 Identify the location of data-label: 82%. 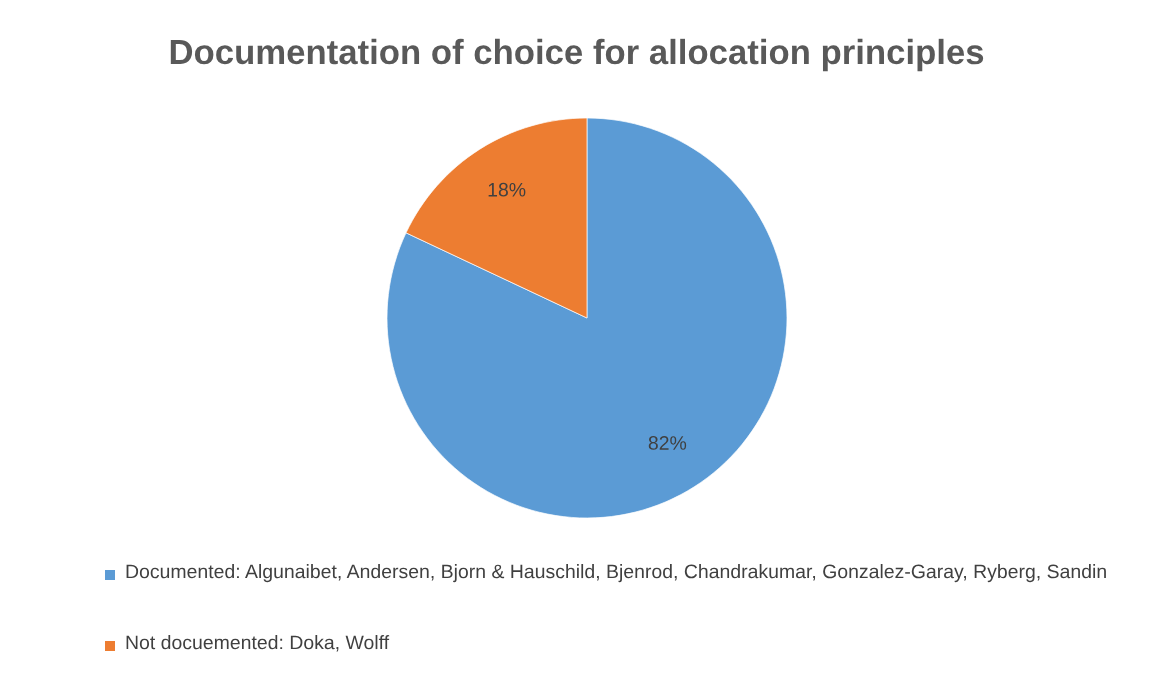
(667, 443).